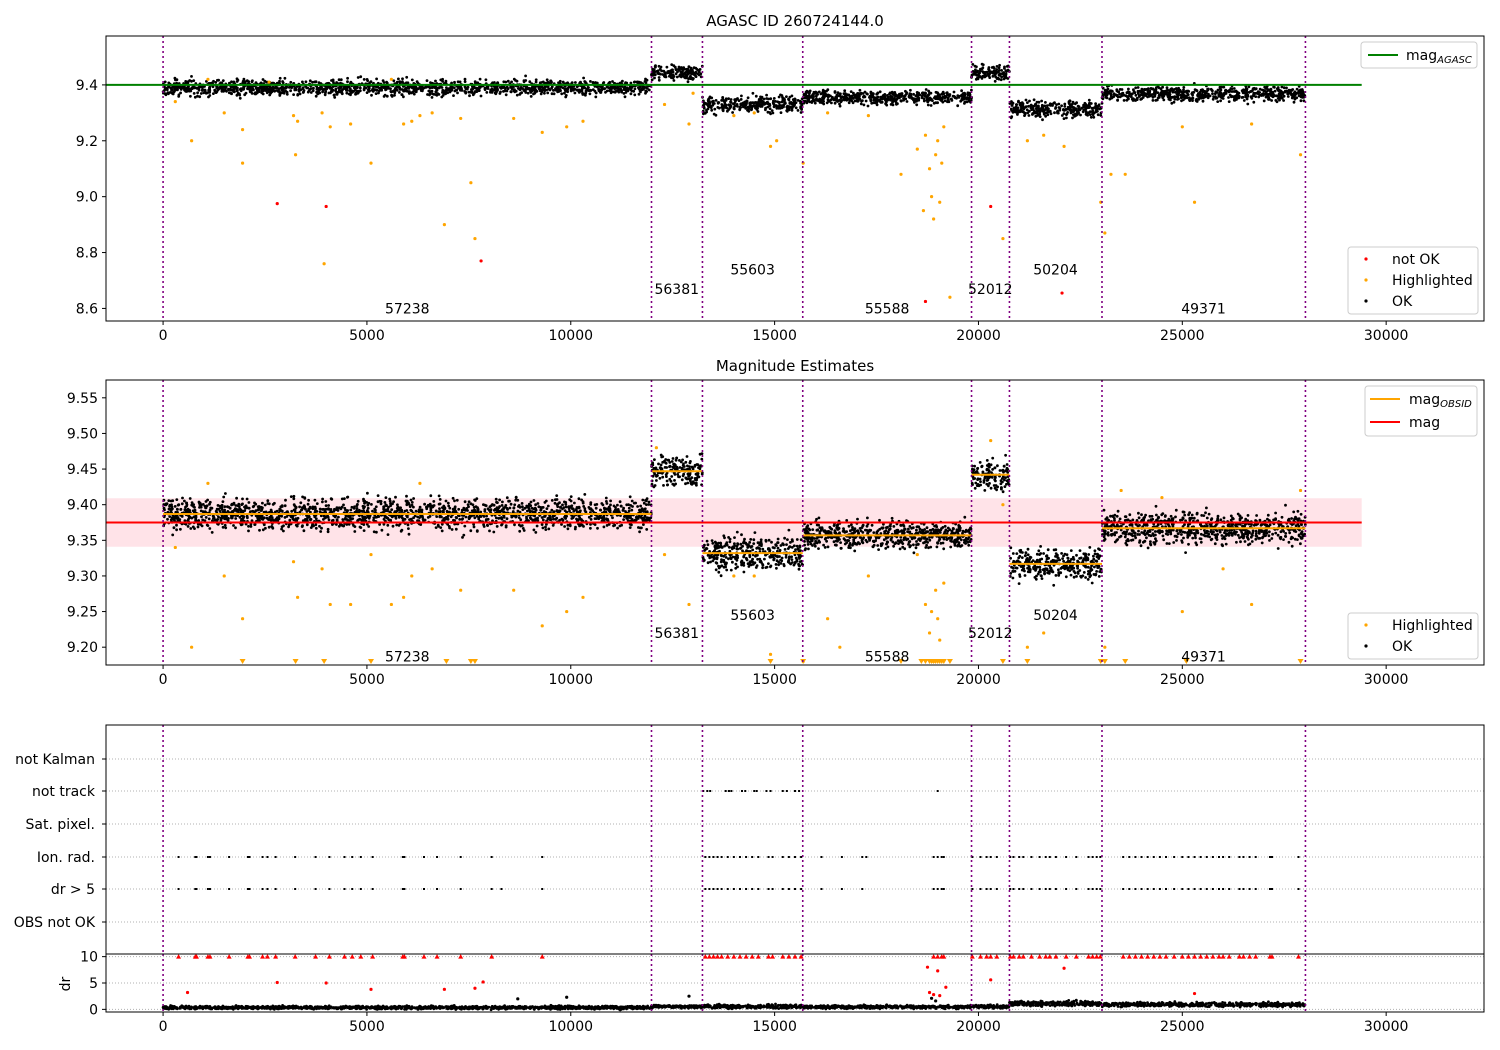  Describe the element at coordinates (990, 290) in the screenshot. I see `obsid-label: 52012` at that location.